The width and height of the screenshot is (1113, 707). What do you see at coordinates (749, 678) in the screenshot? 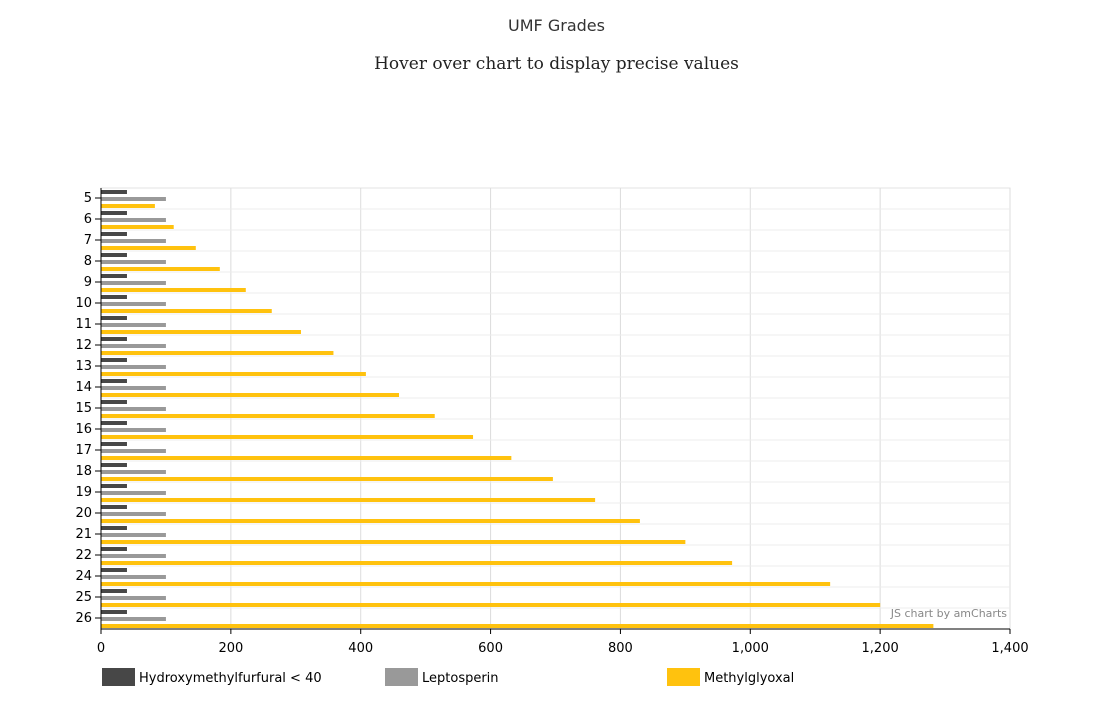
I see `legend-label: Methylglyoxal` at bounding box center [749, 678].